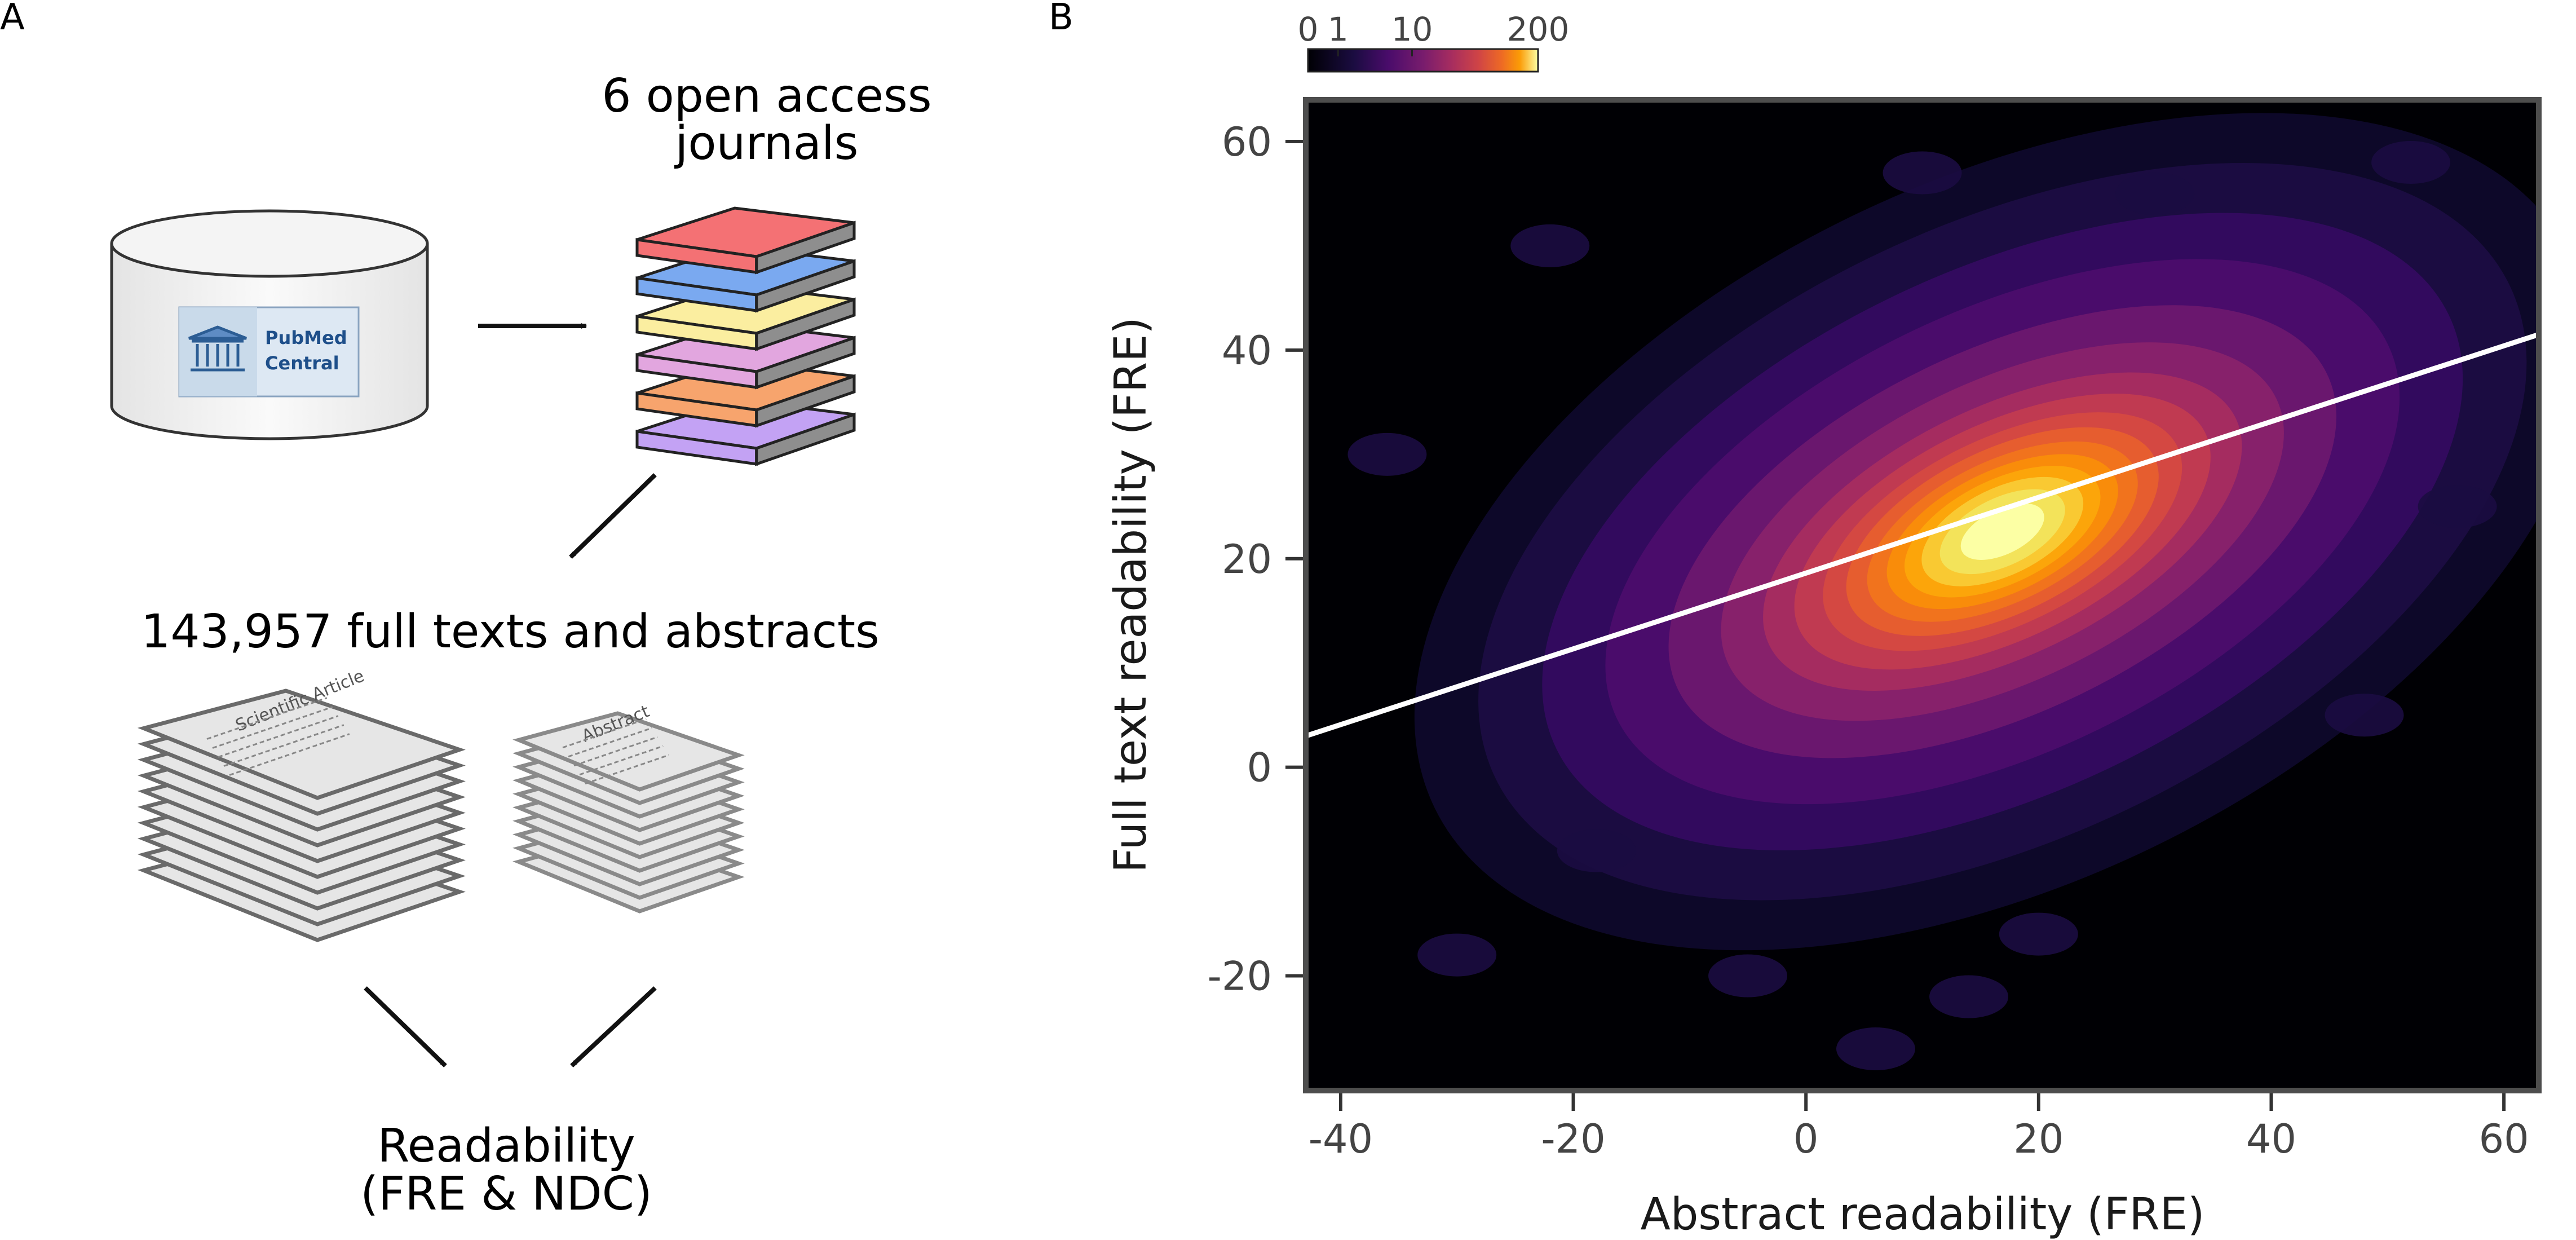 The image size is (2576, 1240). Describe the element at coordinates (12, 19) in the screenshot. I see `panel-a-label: A` at that location.